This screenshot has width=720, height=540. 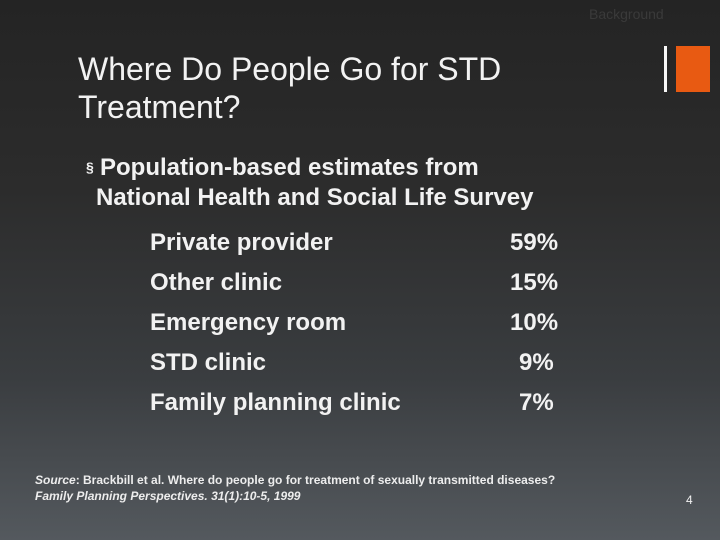 I want to click on stat-value: 7%, so click(x=536, y=402).